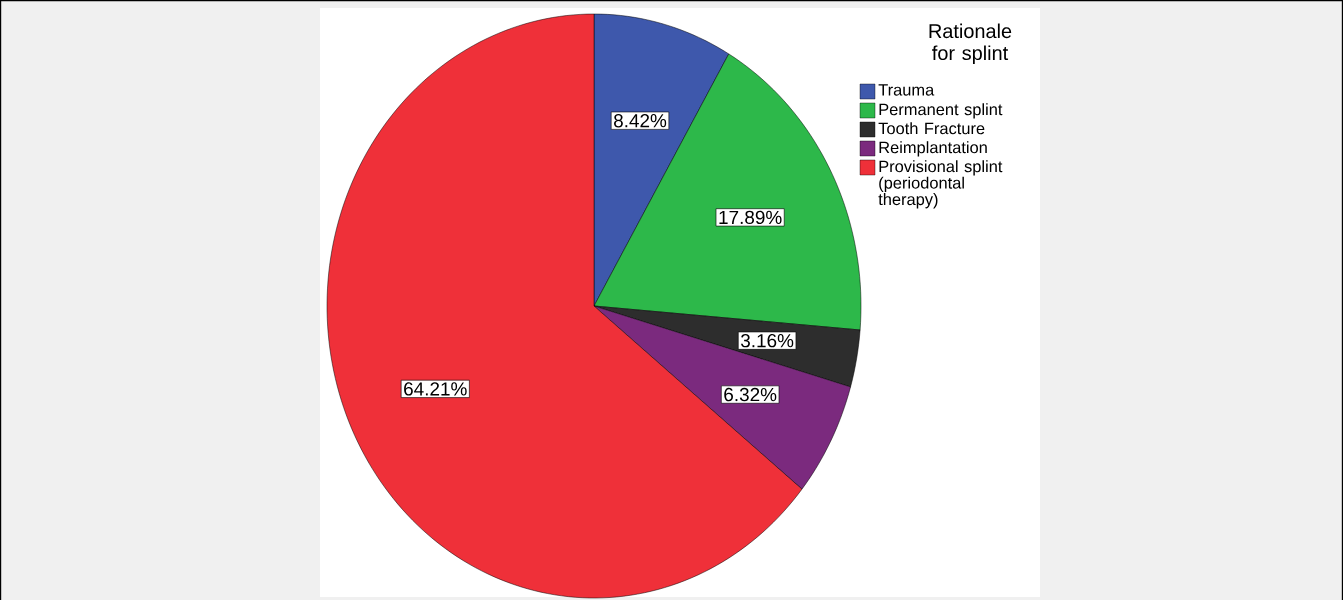  Describe the element at coordinates (933, 149) in the screenshot. I see `legend-label: Reimplantation` at that location.